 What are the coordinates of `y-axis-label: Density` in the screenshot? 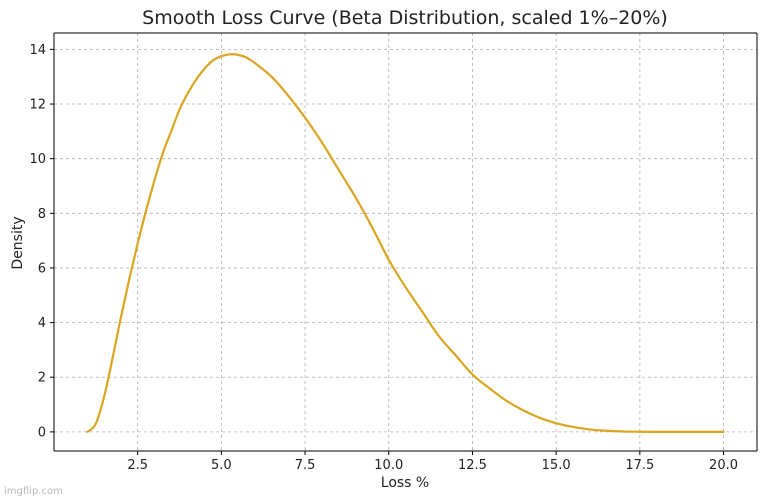 It's located at (18, 242).